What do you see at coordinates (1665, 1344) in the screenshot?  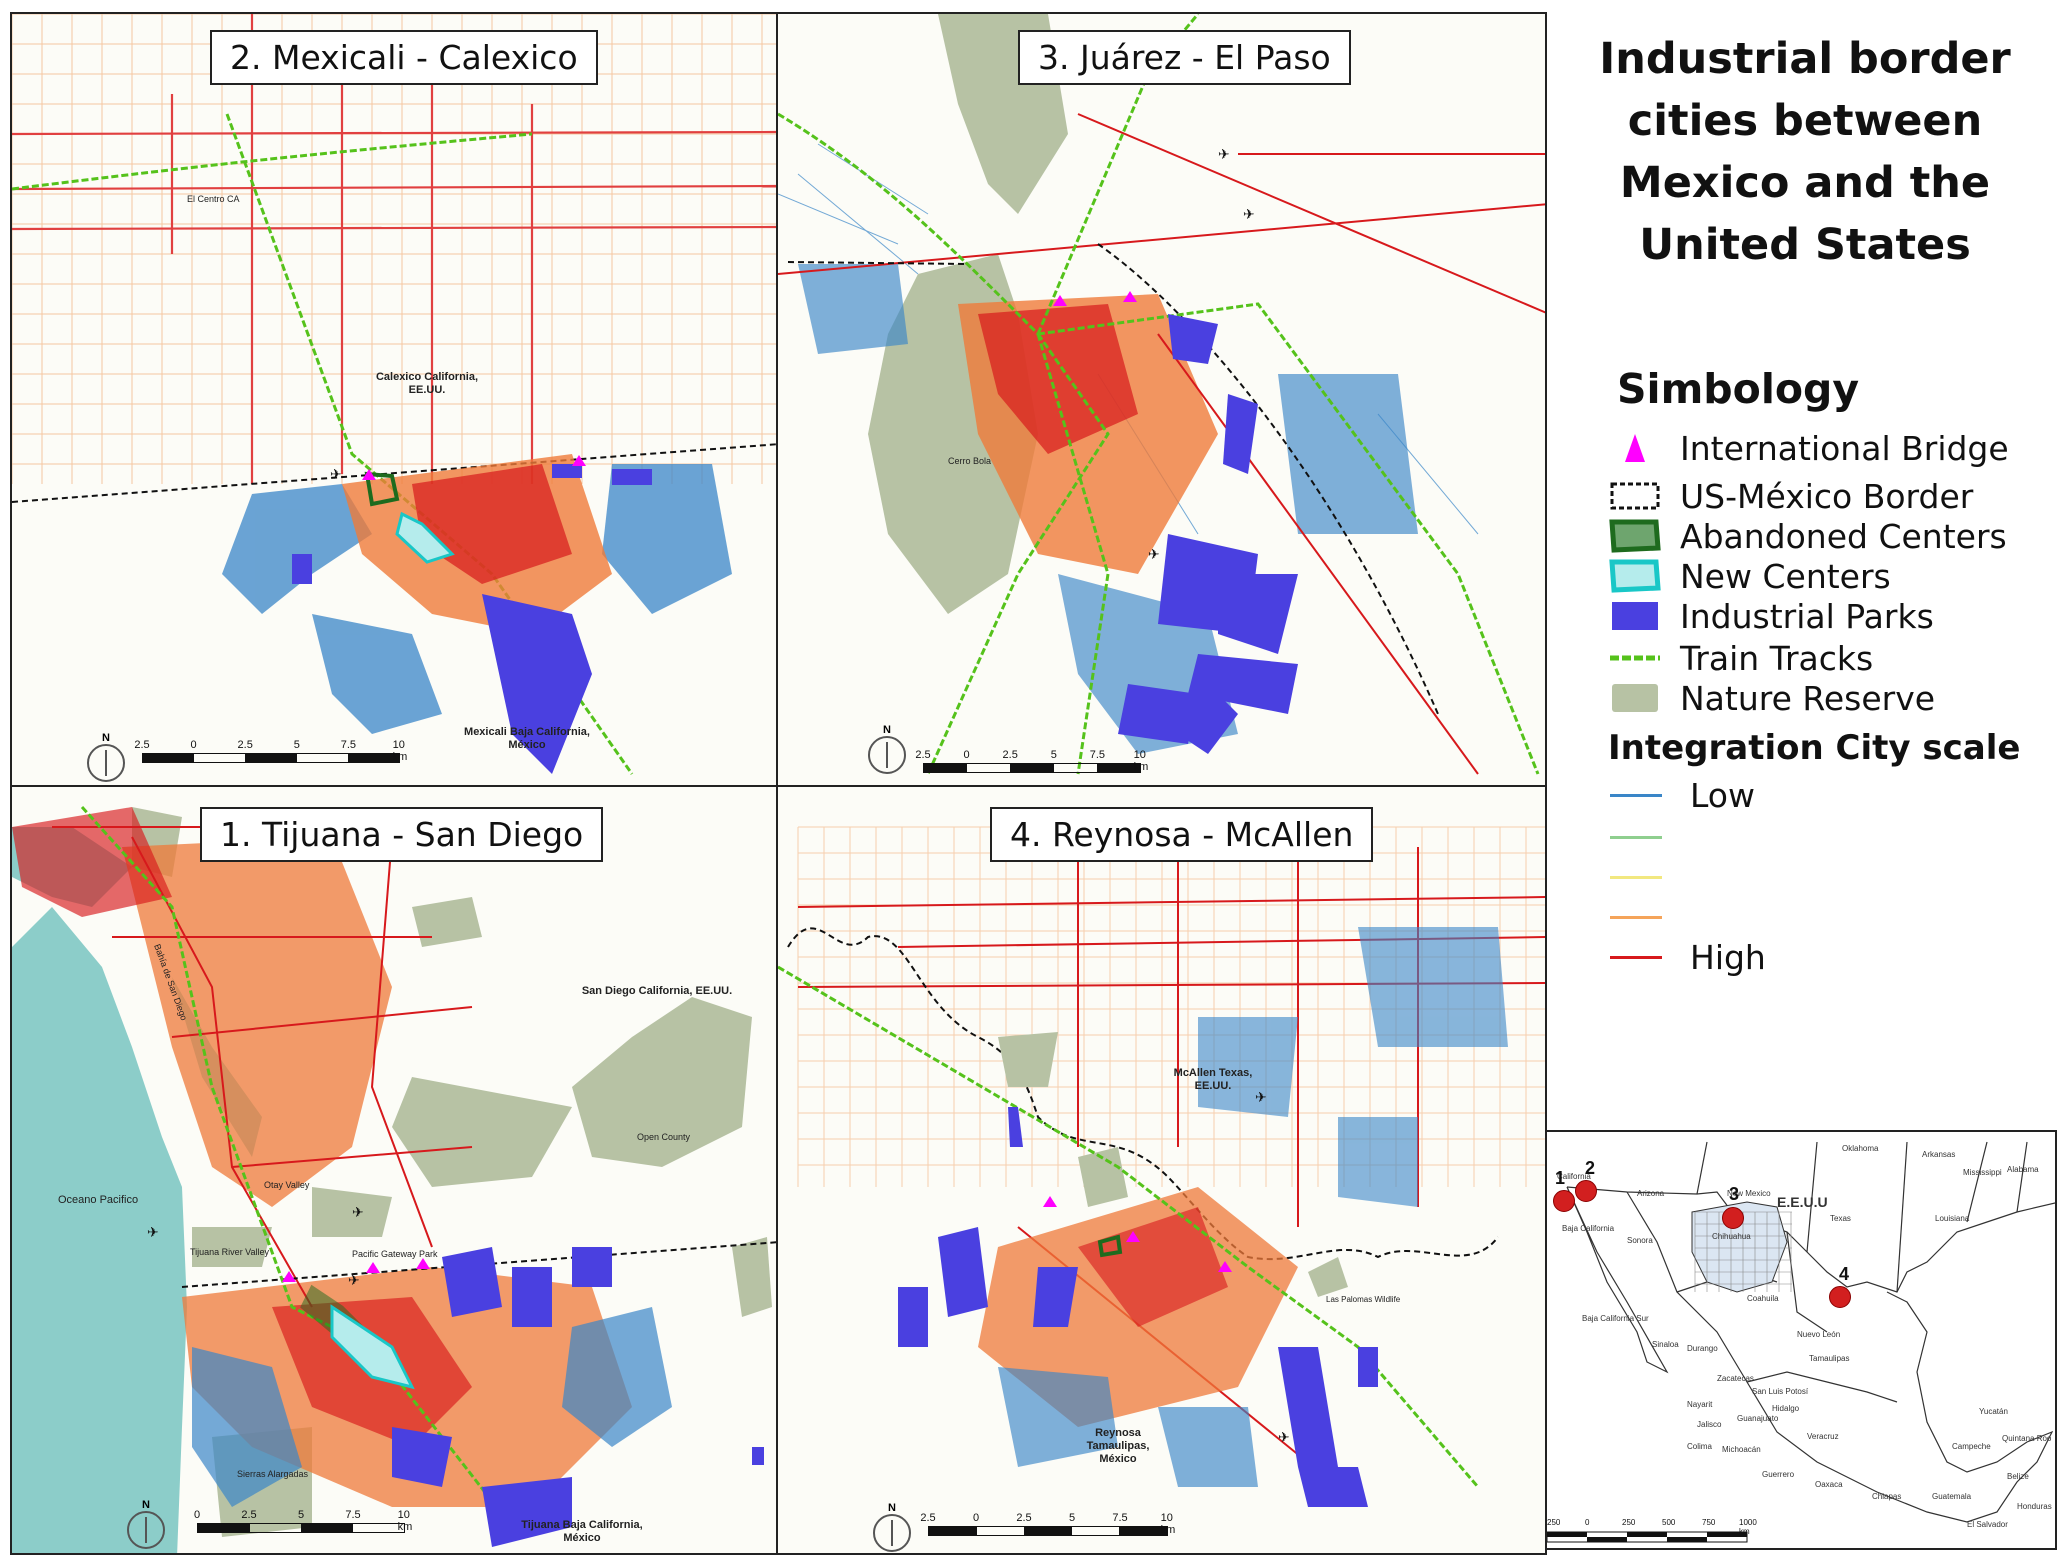 I see `inset-label-sinaloa: Sinaloa` at bounding box center [1665, 1344].